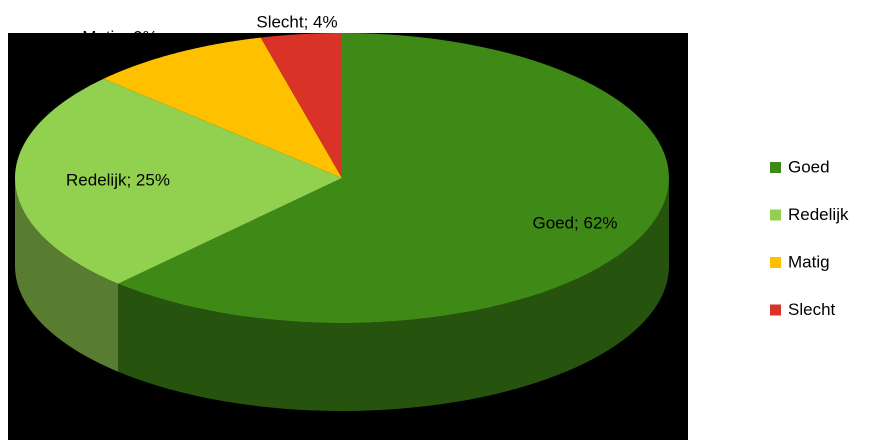 The image size is (883, 440). I want to click on legend-label: Slecht, so click(812, 309).